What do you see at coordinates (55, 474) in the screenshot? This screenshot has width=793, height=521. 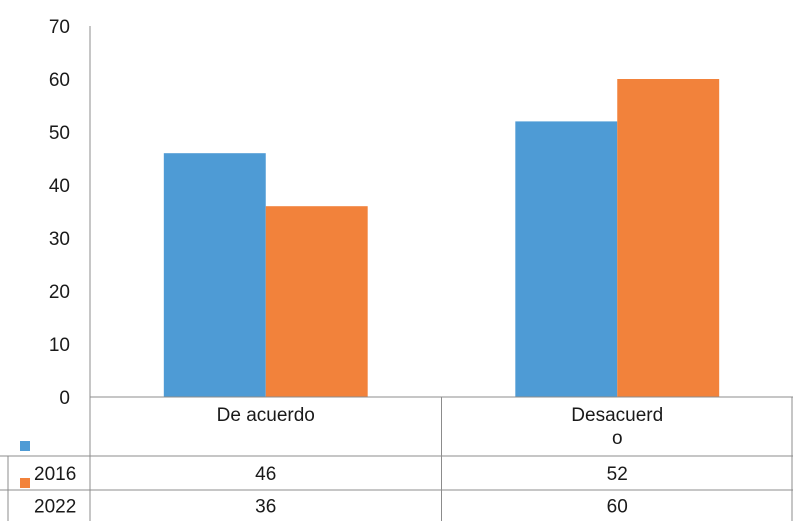 I see `series-name-2016: 2016` at bounding box center [55, 474].